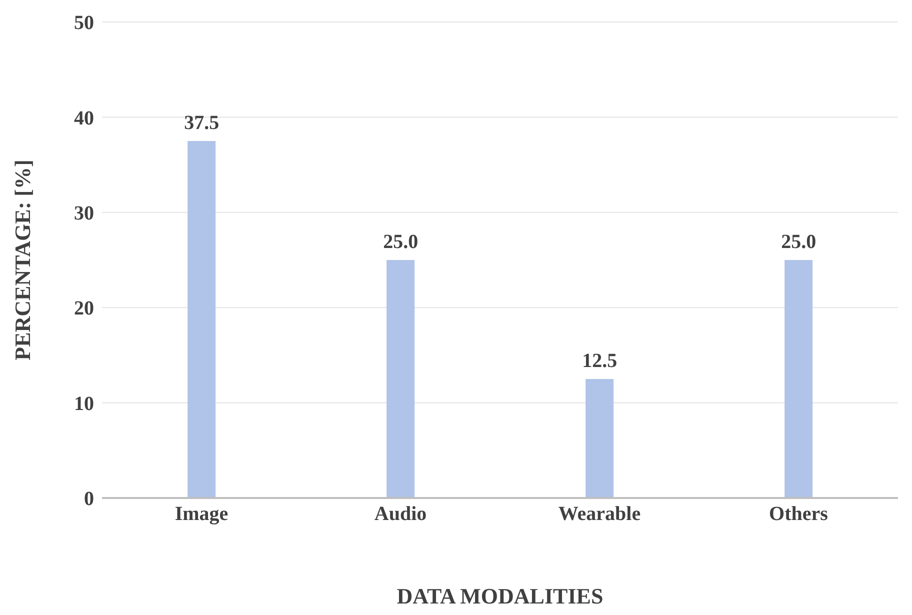 This screenshot has height=615, width=912. I want to click on y-tick-label: 20, so click(84, 309).